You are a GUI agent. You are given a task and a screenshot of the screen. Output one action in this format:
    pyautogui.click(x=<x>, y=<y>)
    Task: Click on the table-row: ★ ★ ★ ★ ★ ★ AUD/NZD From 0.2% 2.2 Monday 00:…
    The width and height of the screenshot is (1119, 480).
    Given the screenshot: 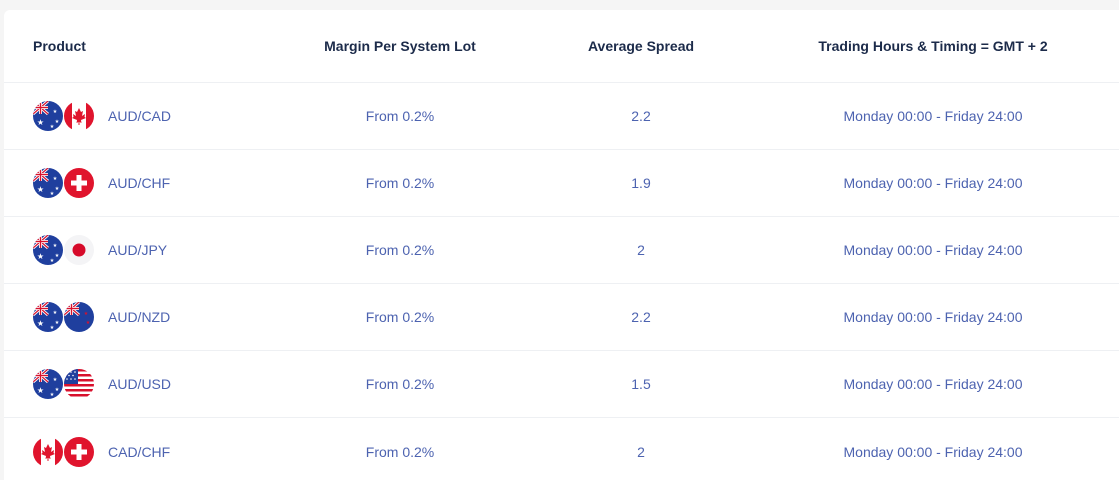 What is the action you would take?
    pyautogui.click(x=561, y=317)
    